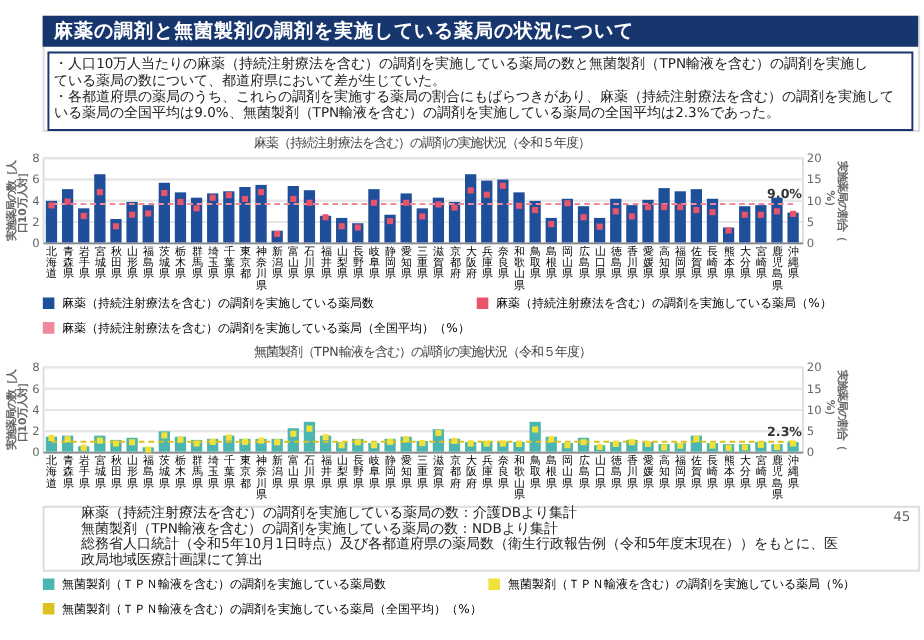 This screenshot has width=924, height=640. I want to click on text: 麻薬の調剤と無菌製剤の調剤を実施している薬局の状況について, so click(343, 31).